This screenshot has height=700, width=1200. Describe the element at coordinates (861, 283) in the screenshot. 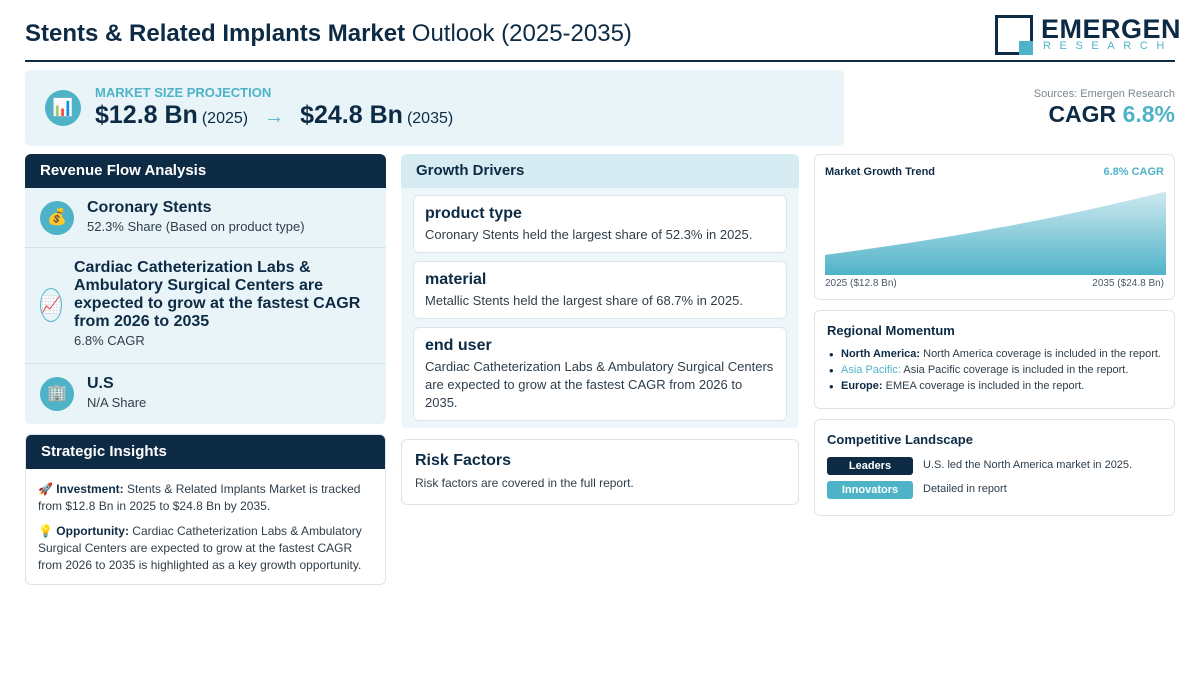

I see `chart-start-label: 2025 ($12.8 Bn)` at that location.